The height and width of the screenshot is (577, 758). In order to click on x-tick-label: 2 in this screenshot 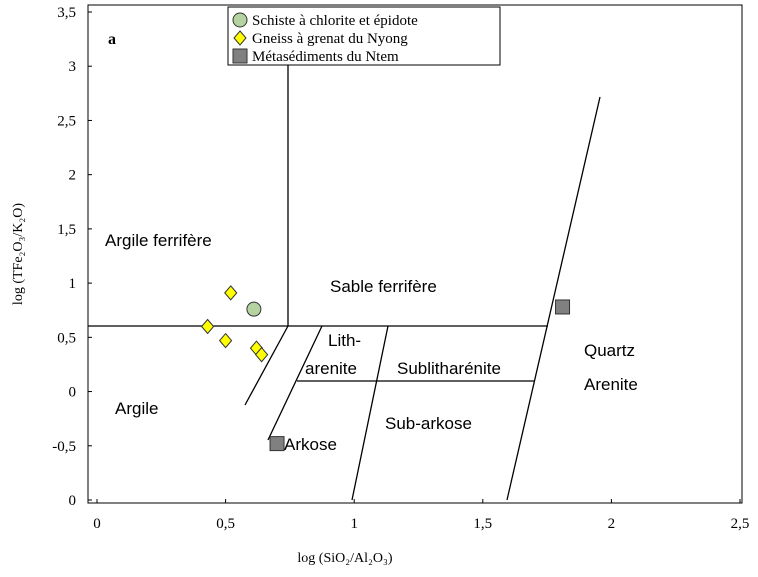, I will do `click(612, 524)`.